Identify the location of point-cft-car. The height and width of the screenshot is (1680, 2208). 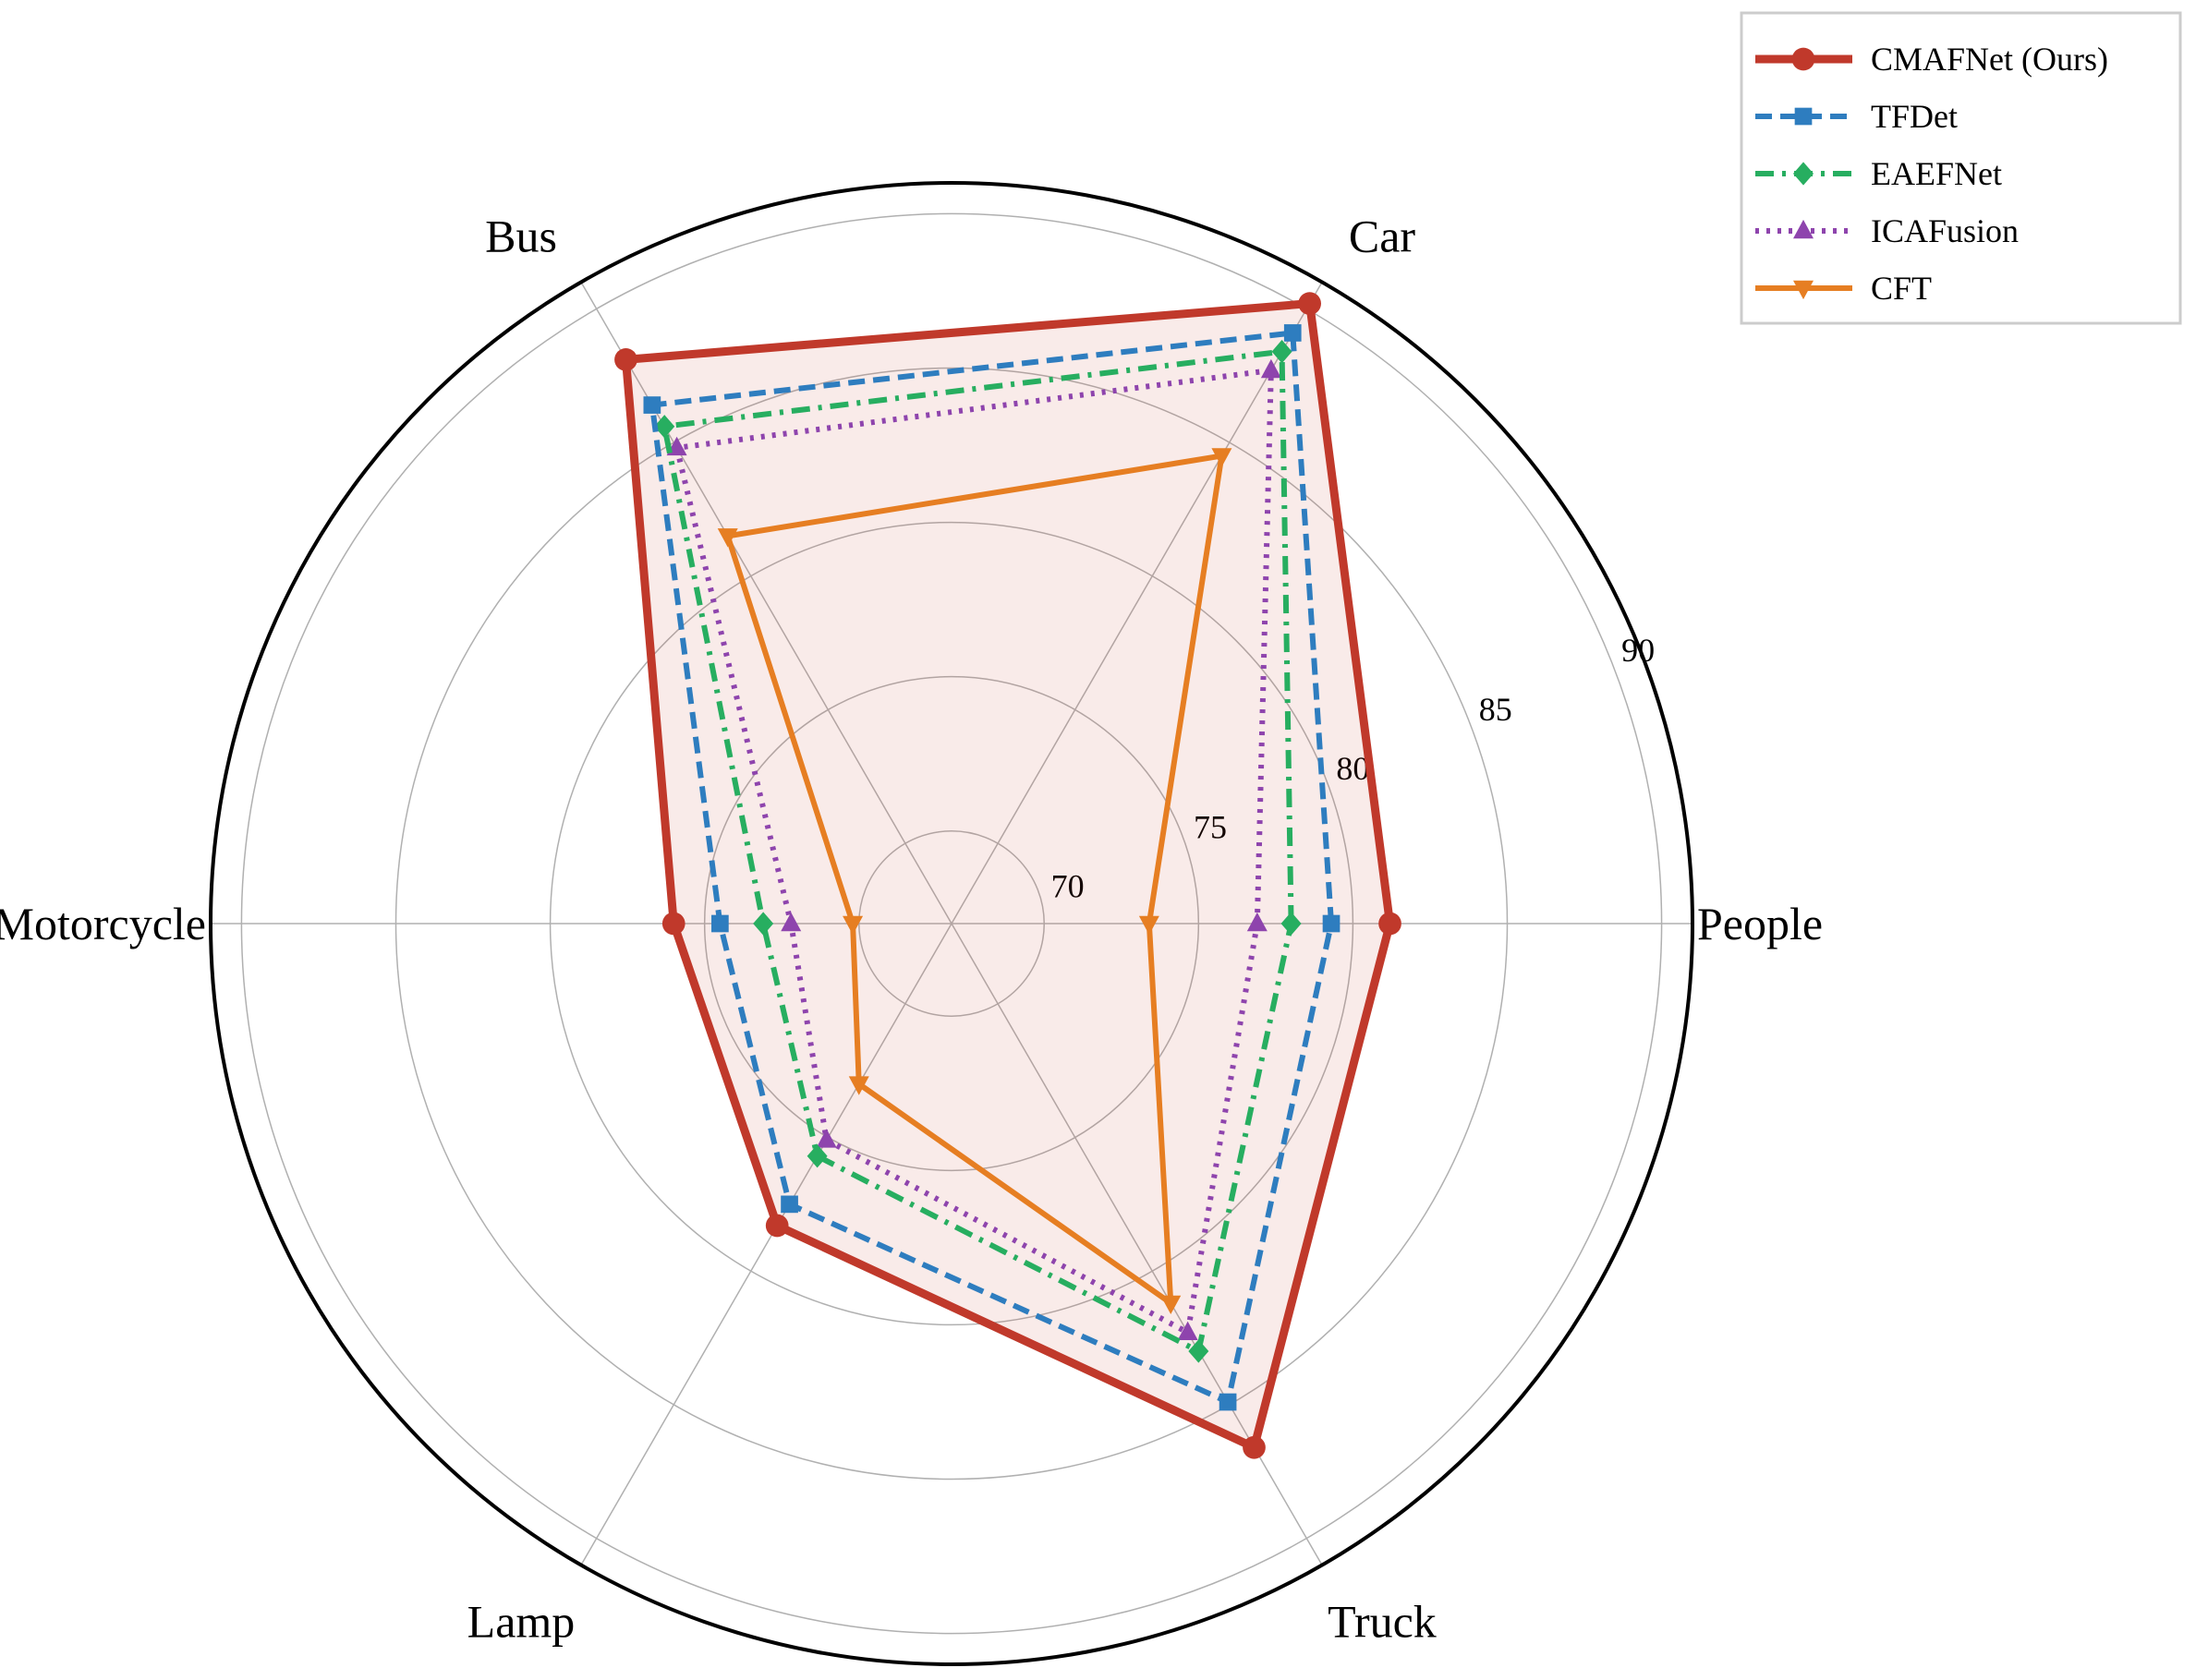
(1221, 457).